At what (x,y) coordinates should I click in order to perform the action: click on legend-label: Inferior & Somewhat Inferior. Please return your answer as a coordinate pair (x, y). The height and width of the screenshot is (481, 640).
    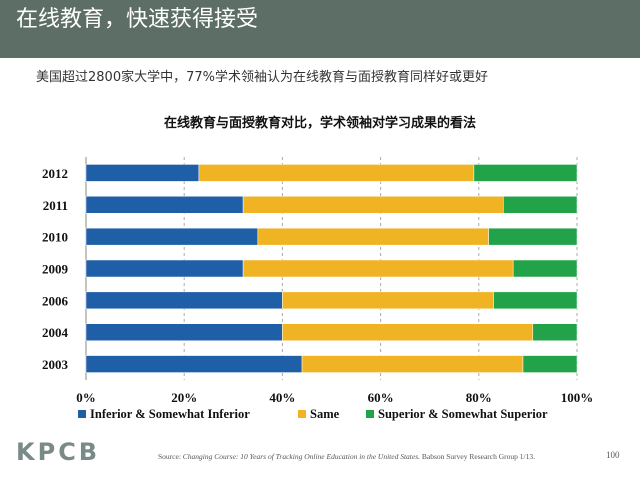
    Looking at the image, I should click on (170, 414).